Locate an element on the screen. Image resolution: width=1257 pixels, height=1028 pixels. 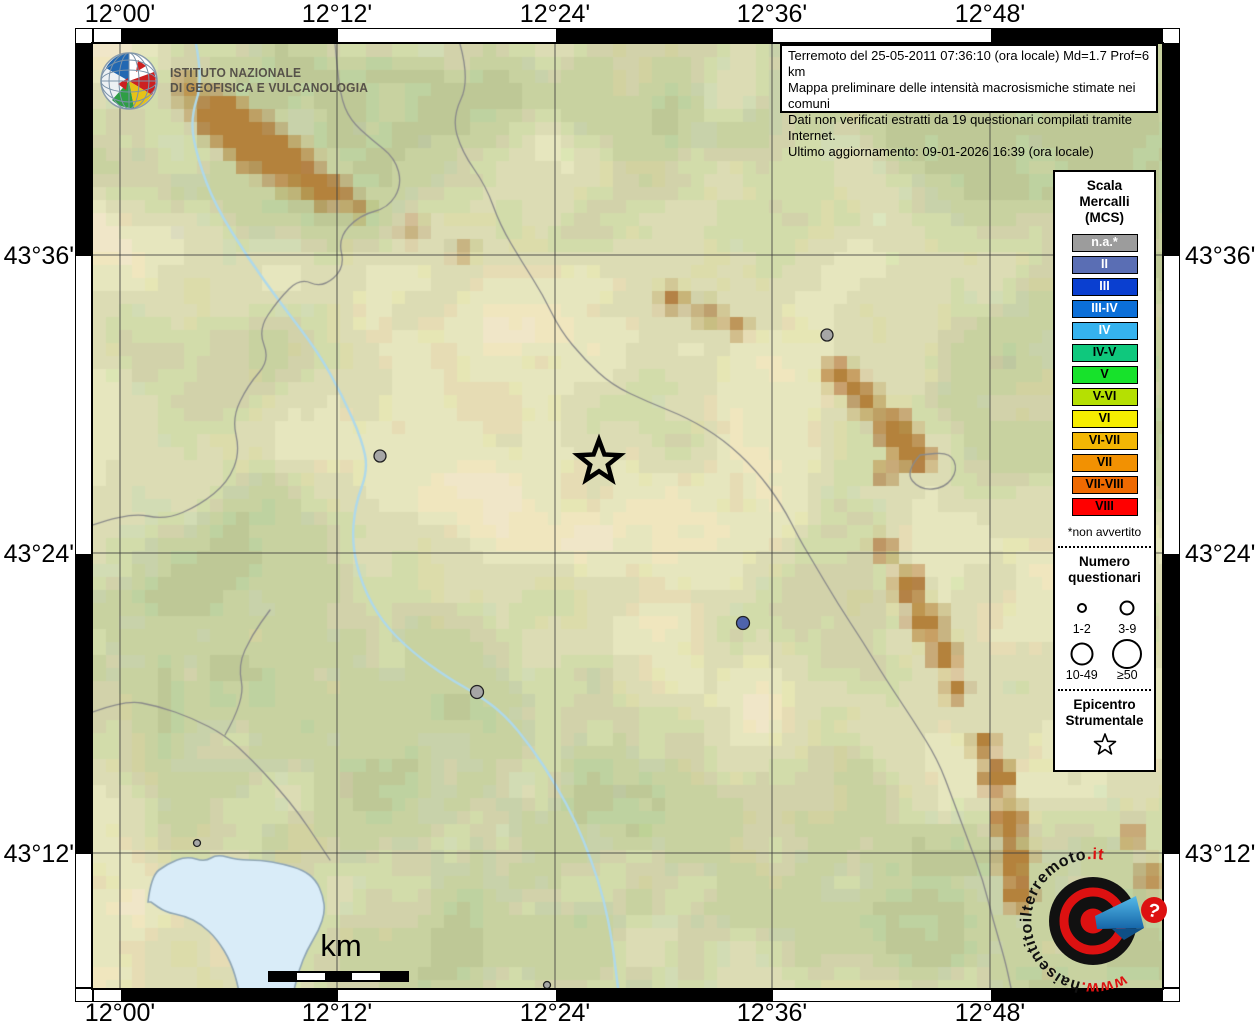
axis-label-top-3: 12°24' is located at coordinates (555, 14).